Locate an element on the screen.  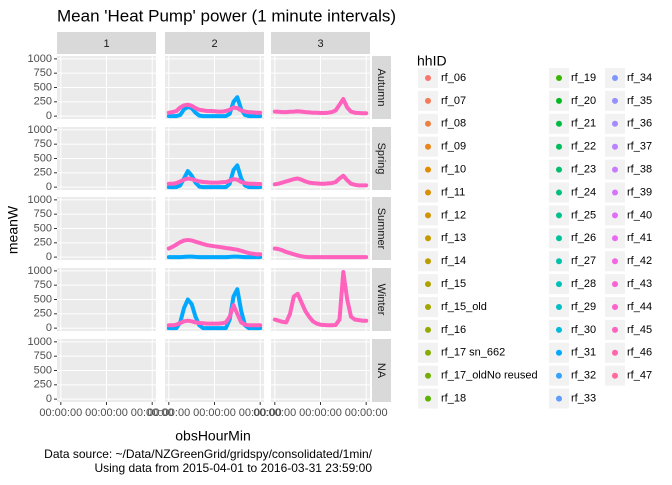
legend-label: rf_32 is located at coordinates (583, 376).